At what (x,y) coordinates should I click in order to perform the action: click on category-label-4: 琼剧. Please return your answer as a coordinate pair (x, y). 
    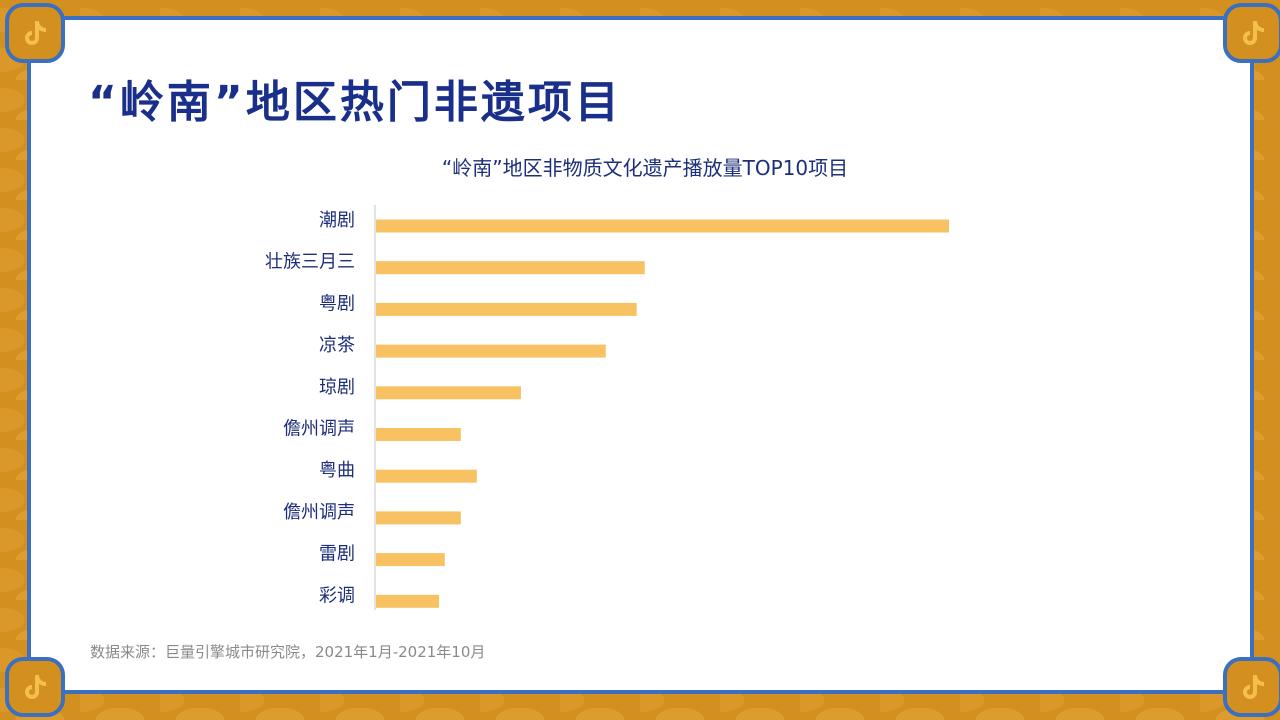
    Looking at the image, I should click on (337, 387).